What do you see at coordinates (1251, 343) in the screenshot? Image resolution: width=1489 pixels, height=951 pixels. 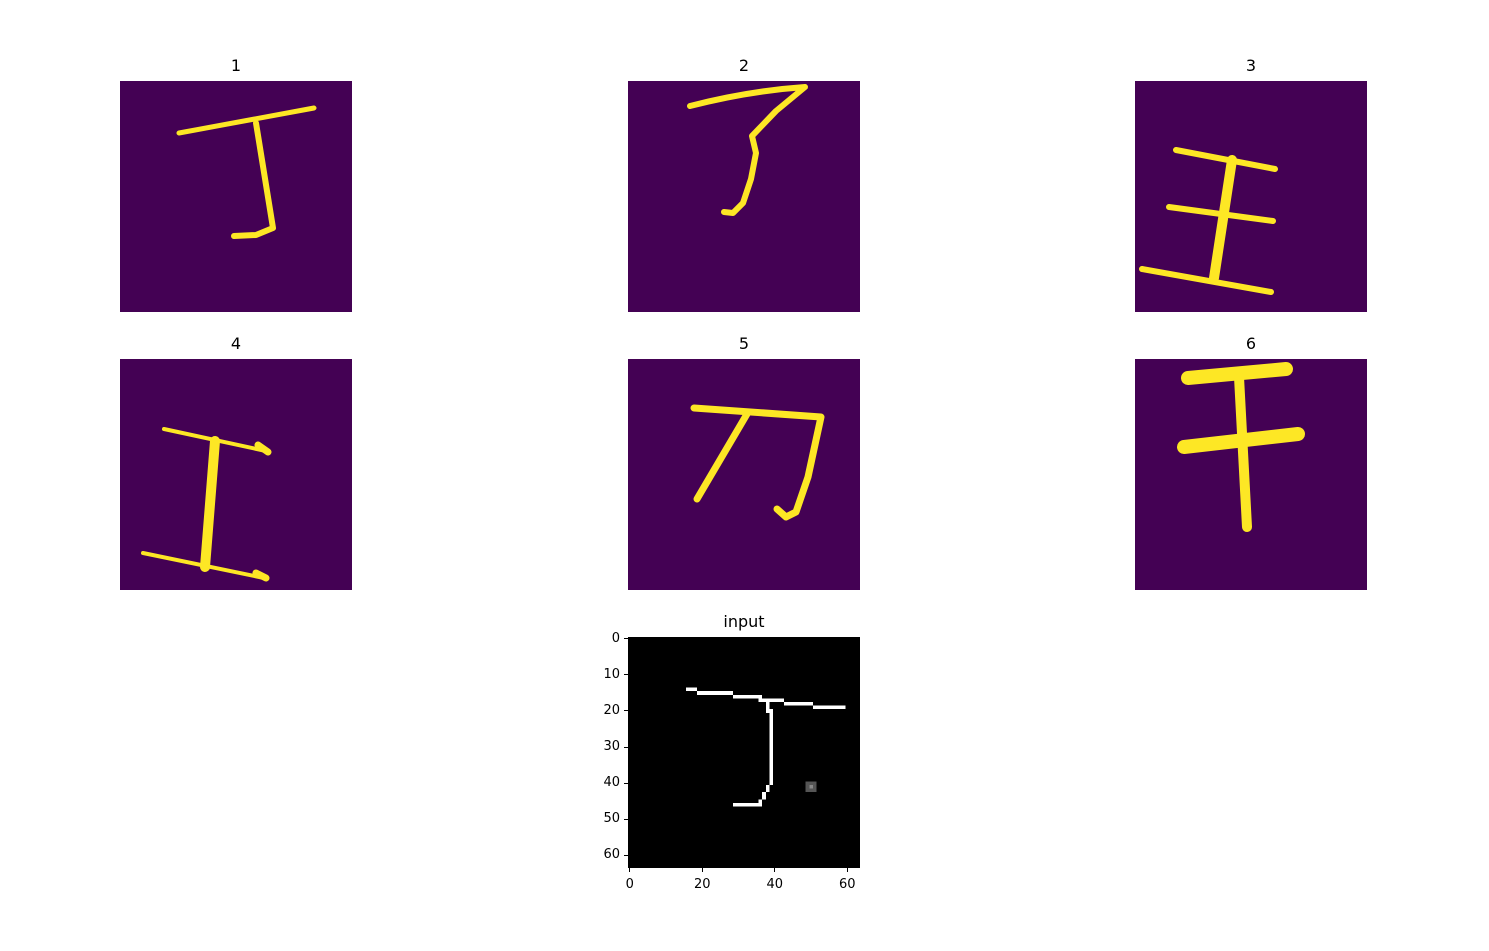 I see `panel-title-6: 6` at bounding box center [1251, 343].